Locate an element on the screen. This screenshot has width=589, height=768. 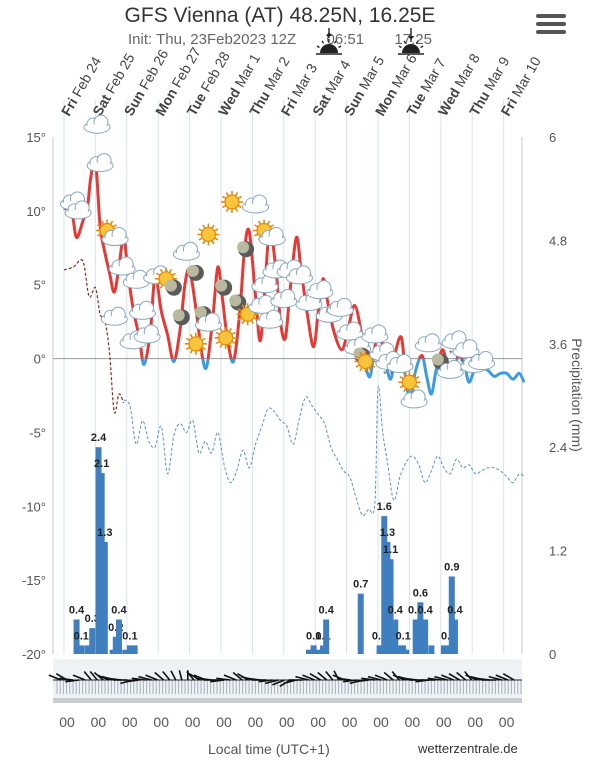
precip-tick-label: 6 is located at coordinates (552, 137).